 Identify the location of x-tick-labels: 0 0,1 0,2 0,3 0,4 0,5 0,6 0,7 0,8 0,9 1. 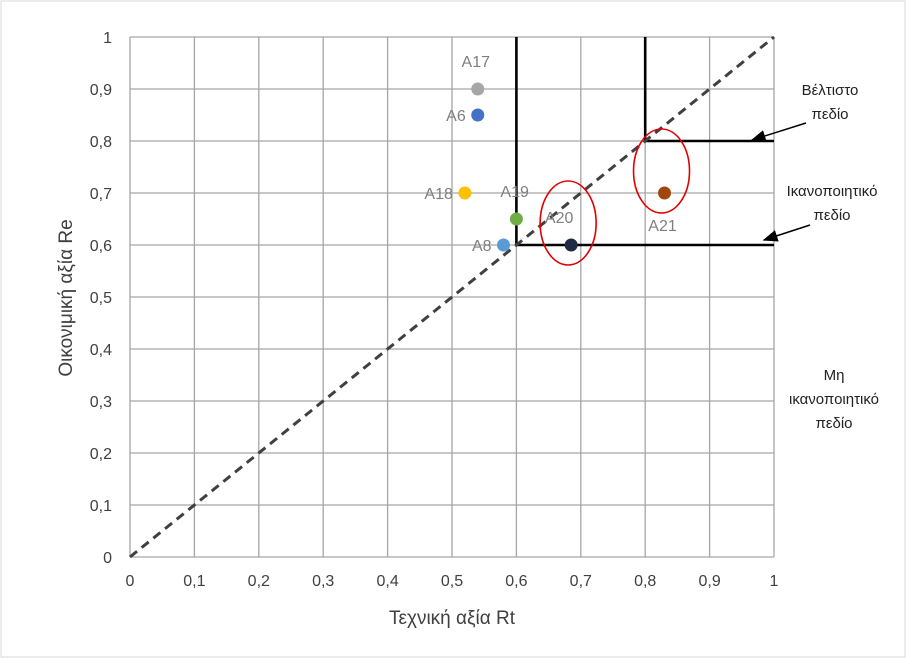
(452, 581).